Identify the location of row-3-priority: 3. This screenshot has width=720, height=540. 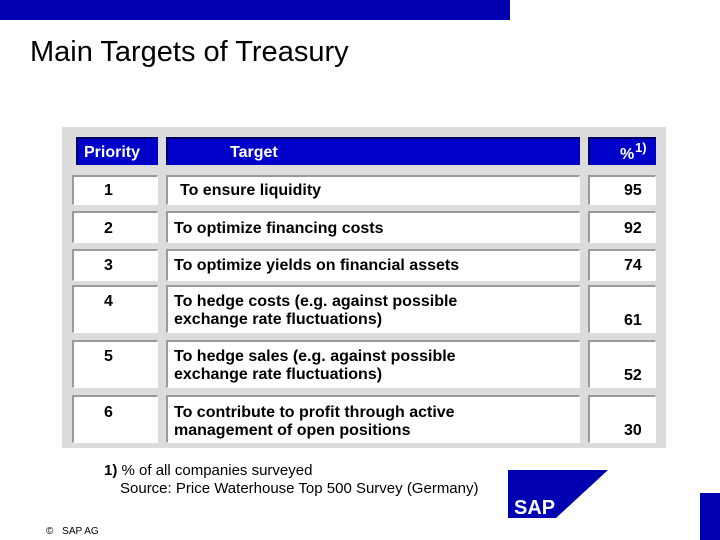
(115, 265).